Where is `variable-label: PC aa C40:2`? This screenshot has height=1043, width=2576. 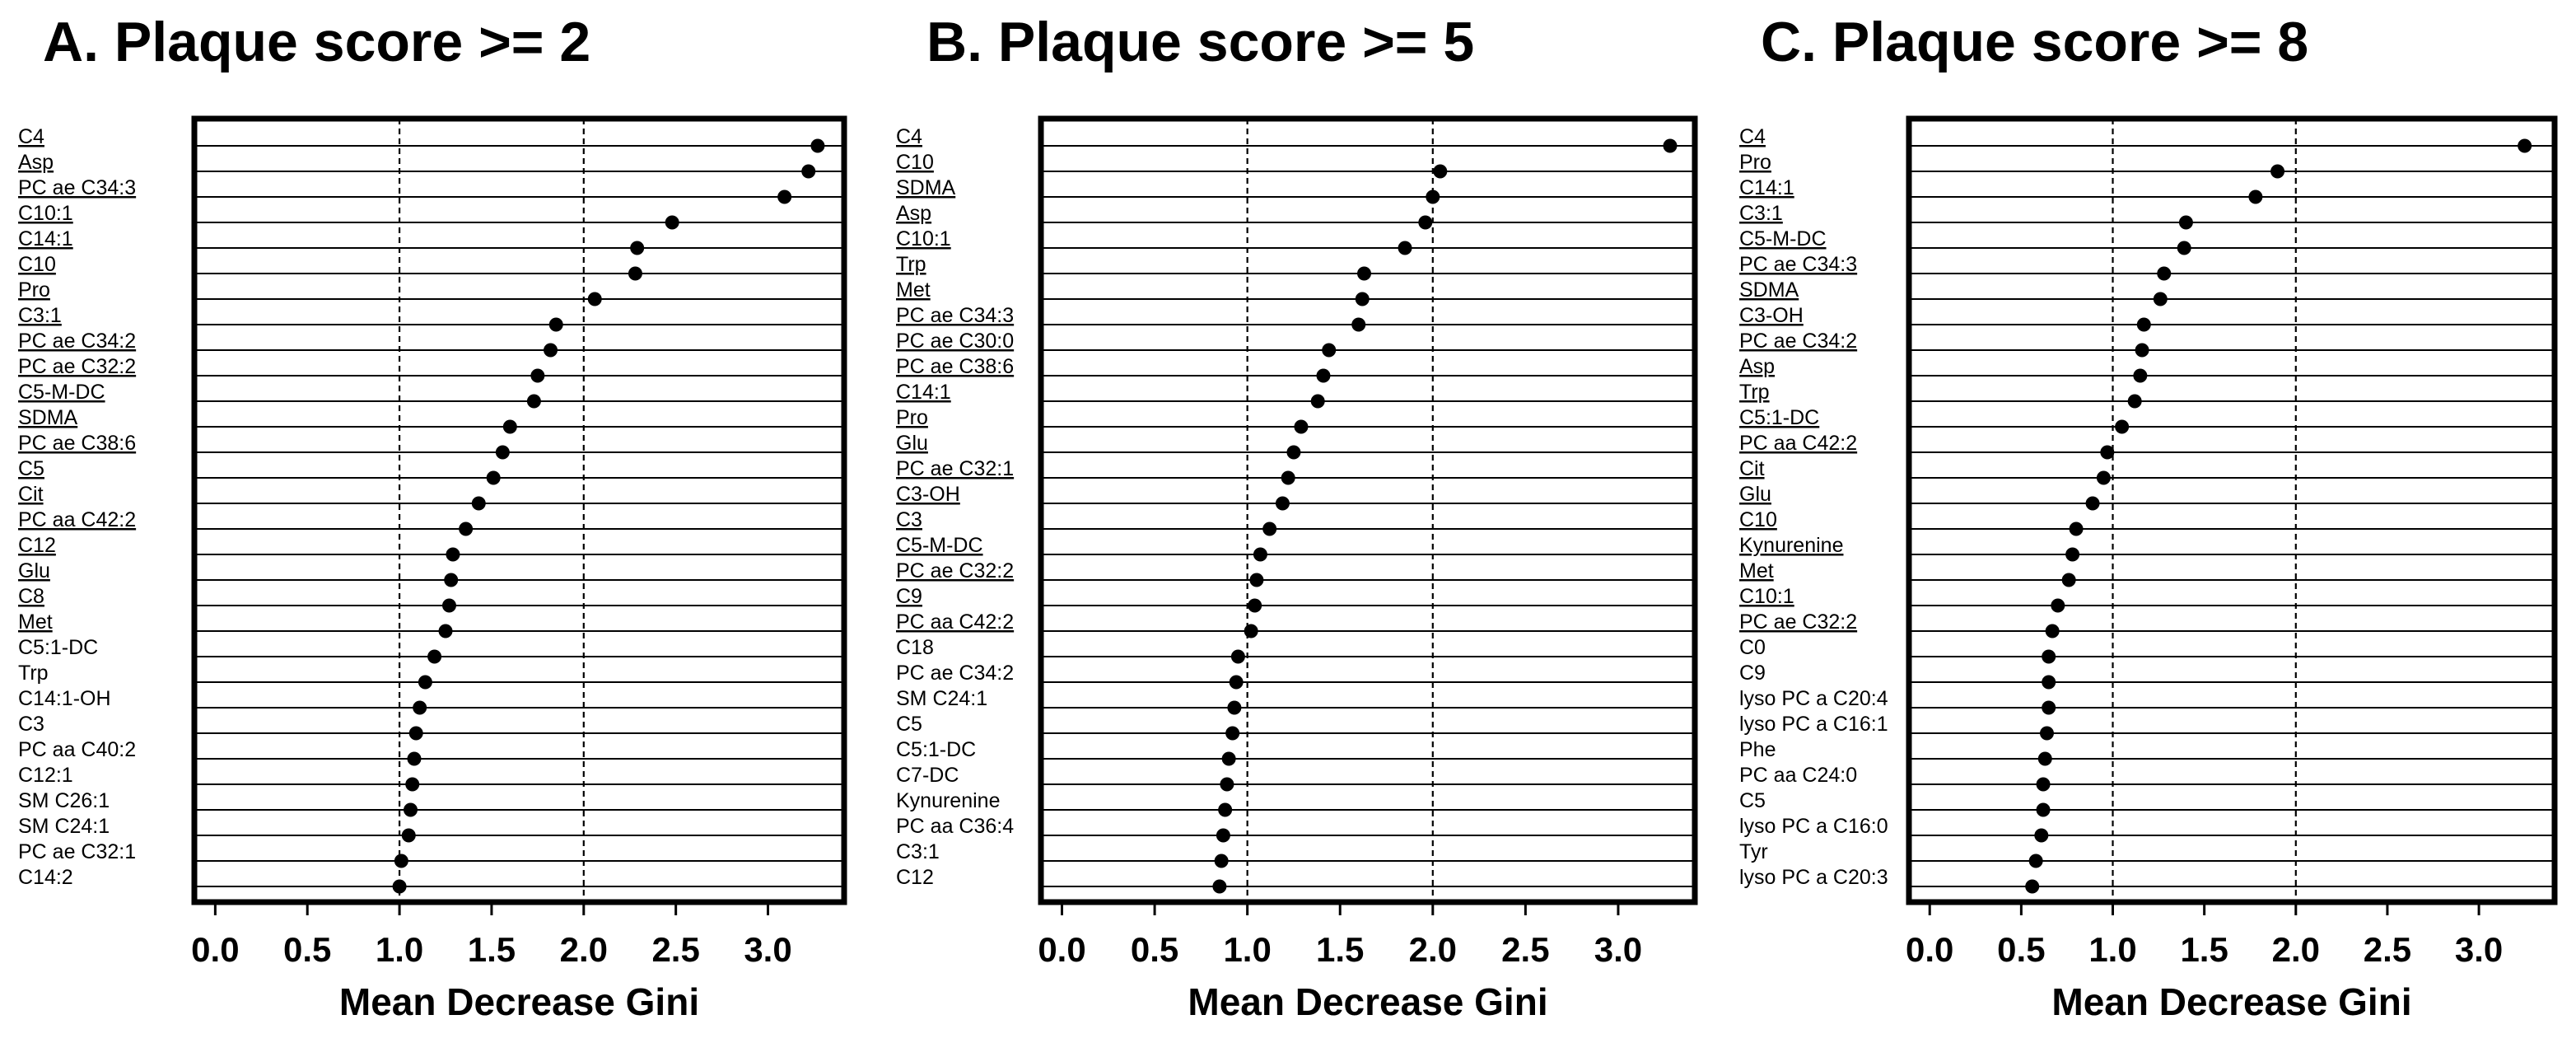
variable-label: PC aa C40:2 is located at coordinates (77, 749).